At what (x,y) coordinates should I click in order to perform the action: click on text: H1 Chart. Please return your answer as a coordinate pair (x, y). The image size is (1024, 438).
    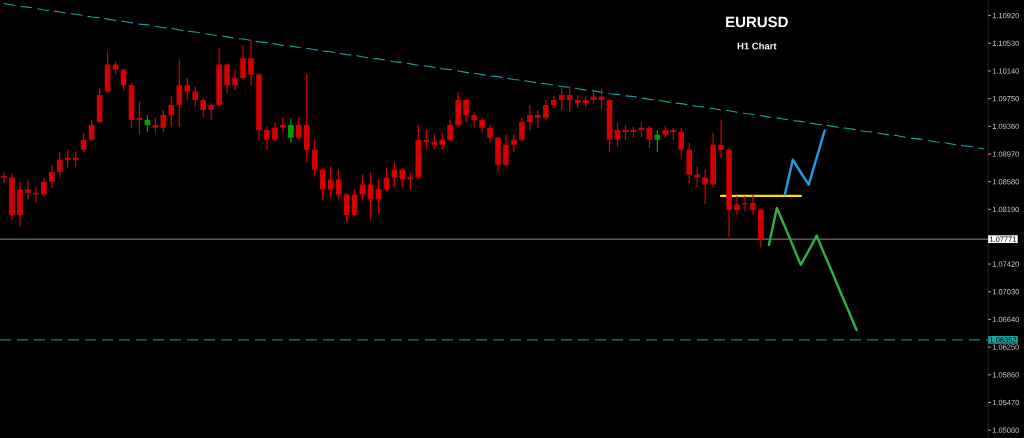
    Looking at the image, I should click on (757, 46).